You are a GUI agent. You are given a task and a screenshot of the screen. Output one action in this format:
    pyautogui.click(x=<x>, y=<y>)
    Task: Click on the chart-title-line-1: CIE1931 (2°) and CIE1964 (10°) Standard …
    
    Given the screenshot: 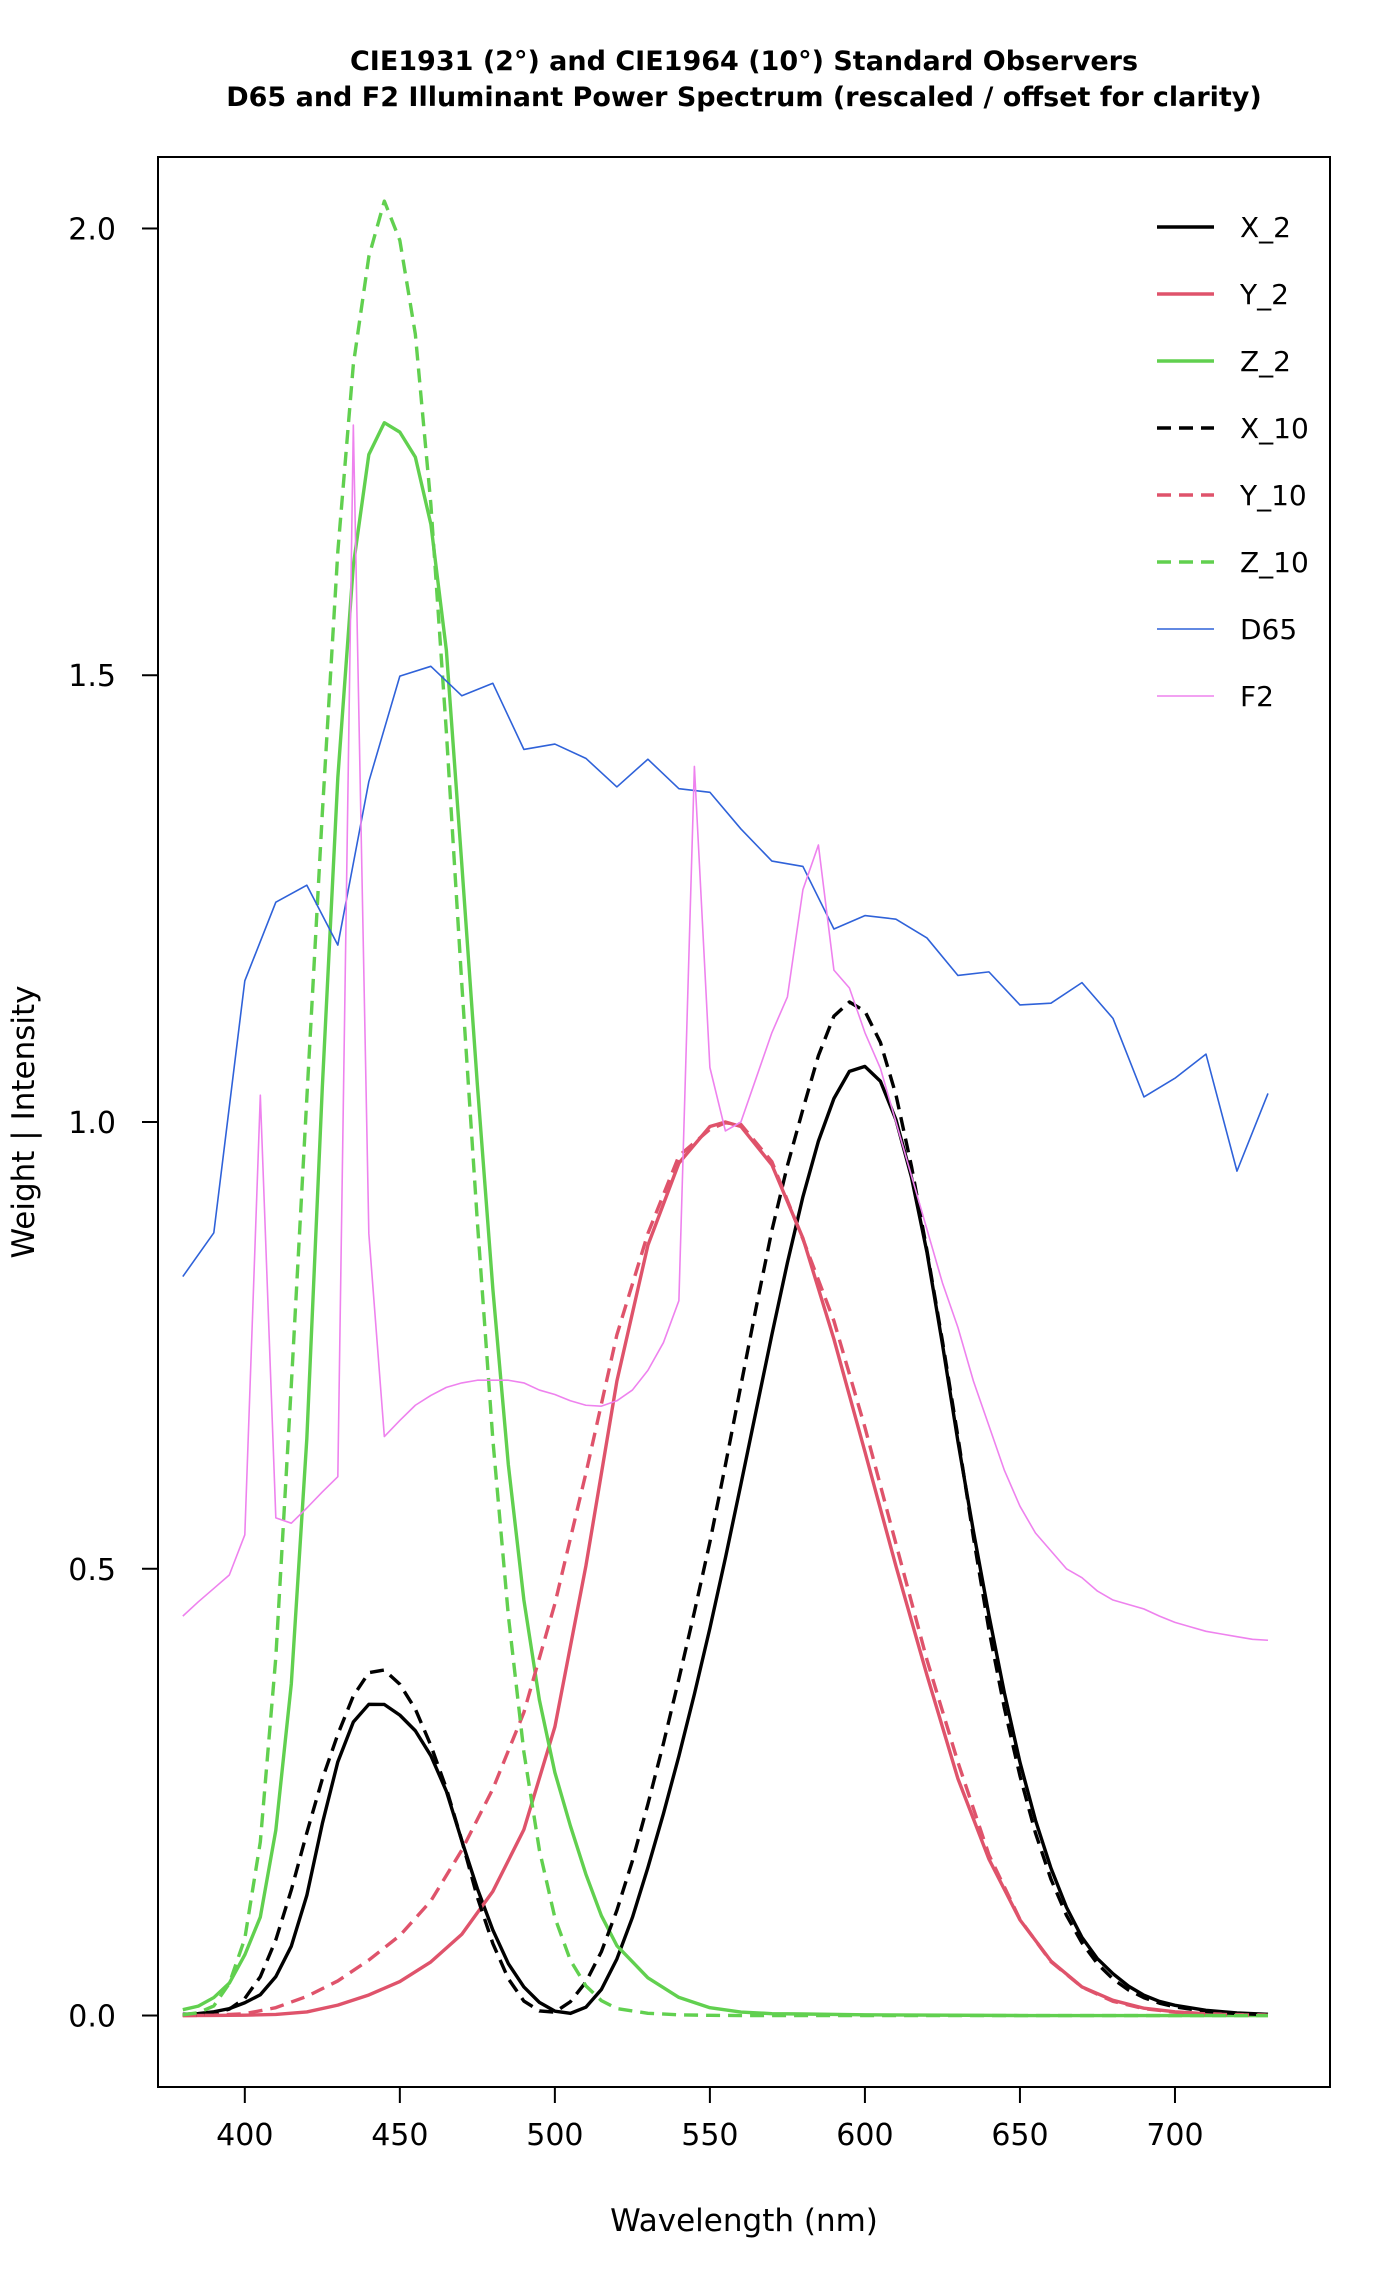 What is the action you would take?
    pyautogui.click(x=744, y=61)
    